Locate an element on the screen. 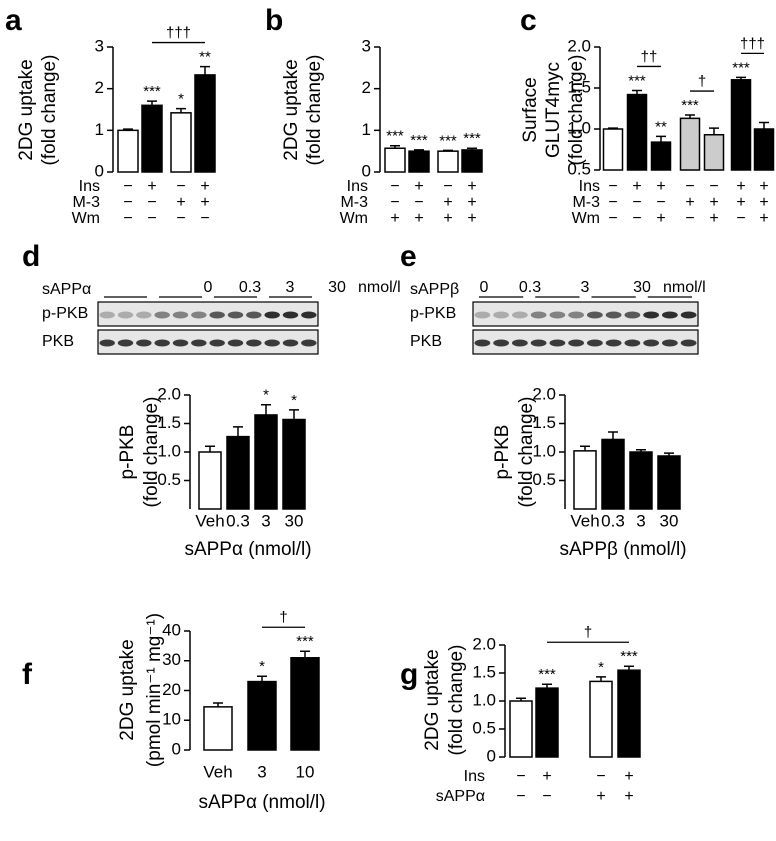 The width and height of the screenshot is (776, 841). y-tick-label: 30 is located at coordinates (171, 659).